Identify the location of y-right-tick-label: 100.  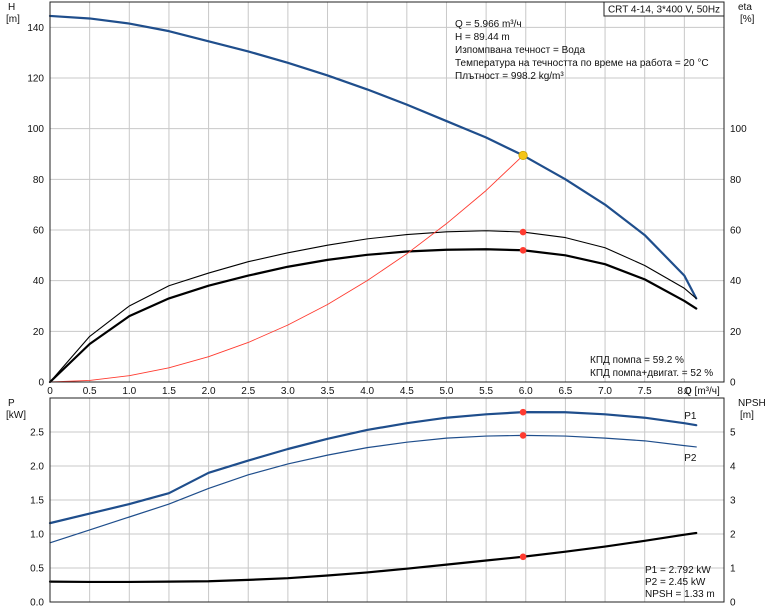
(738, 129).